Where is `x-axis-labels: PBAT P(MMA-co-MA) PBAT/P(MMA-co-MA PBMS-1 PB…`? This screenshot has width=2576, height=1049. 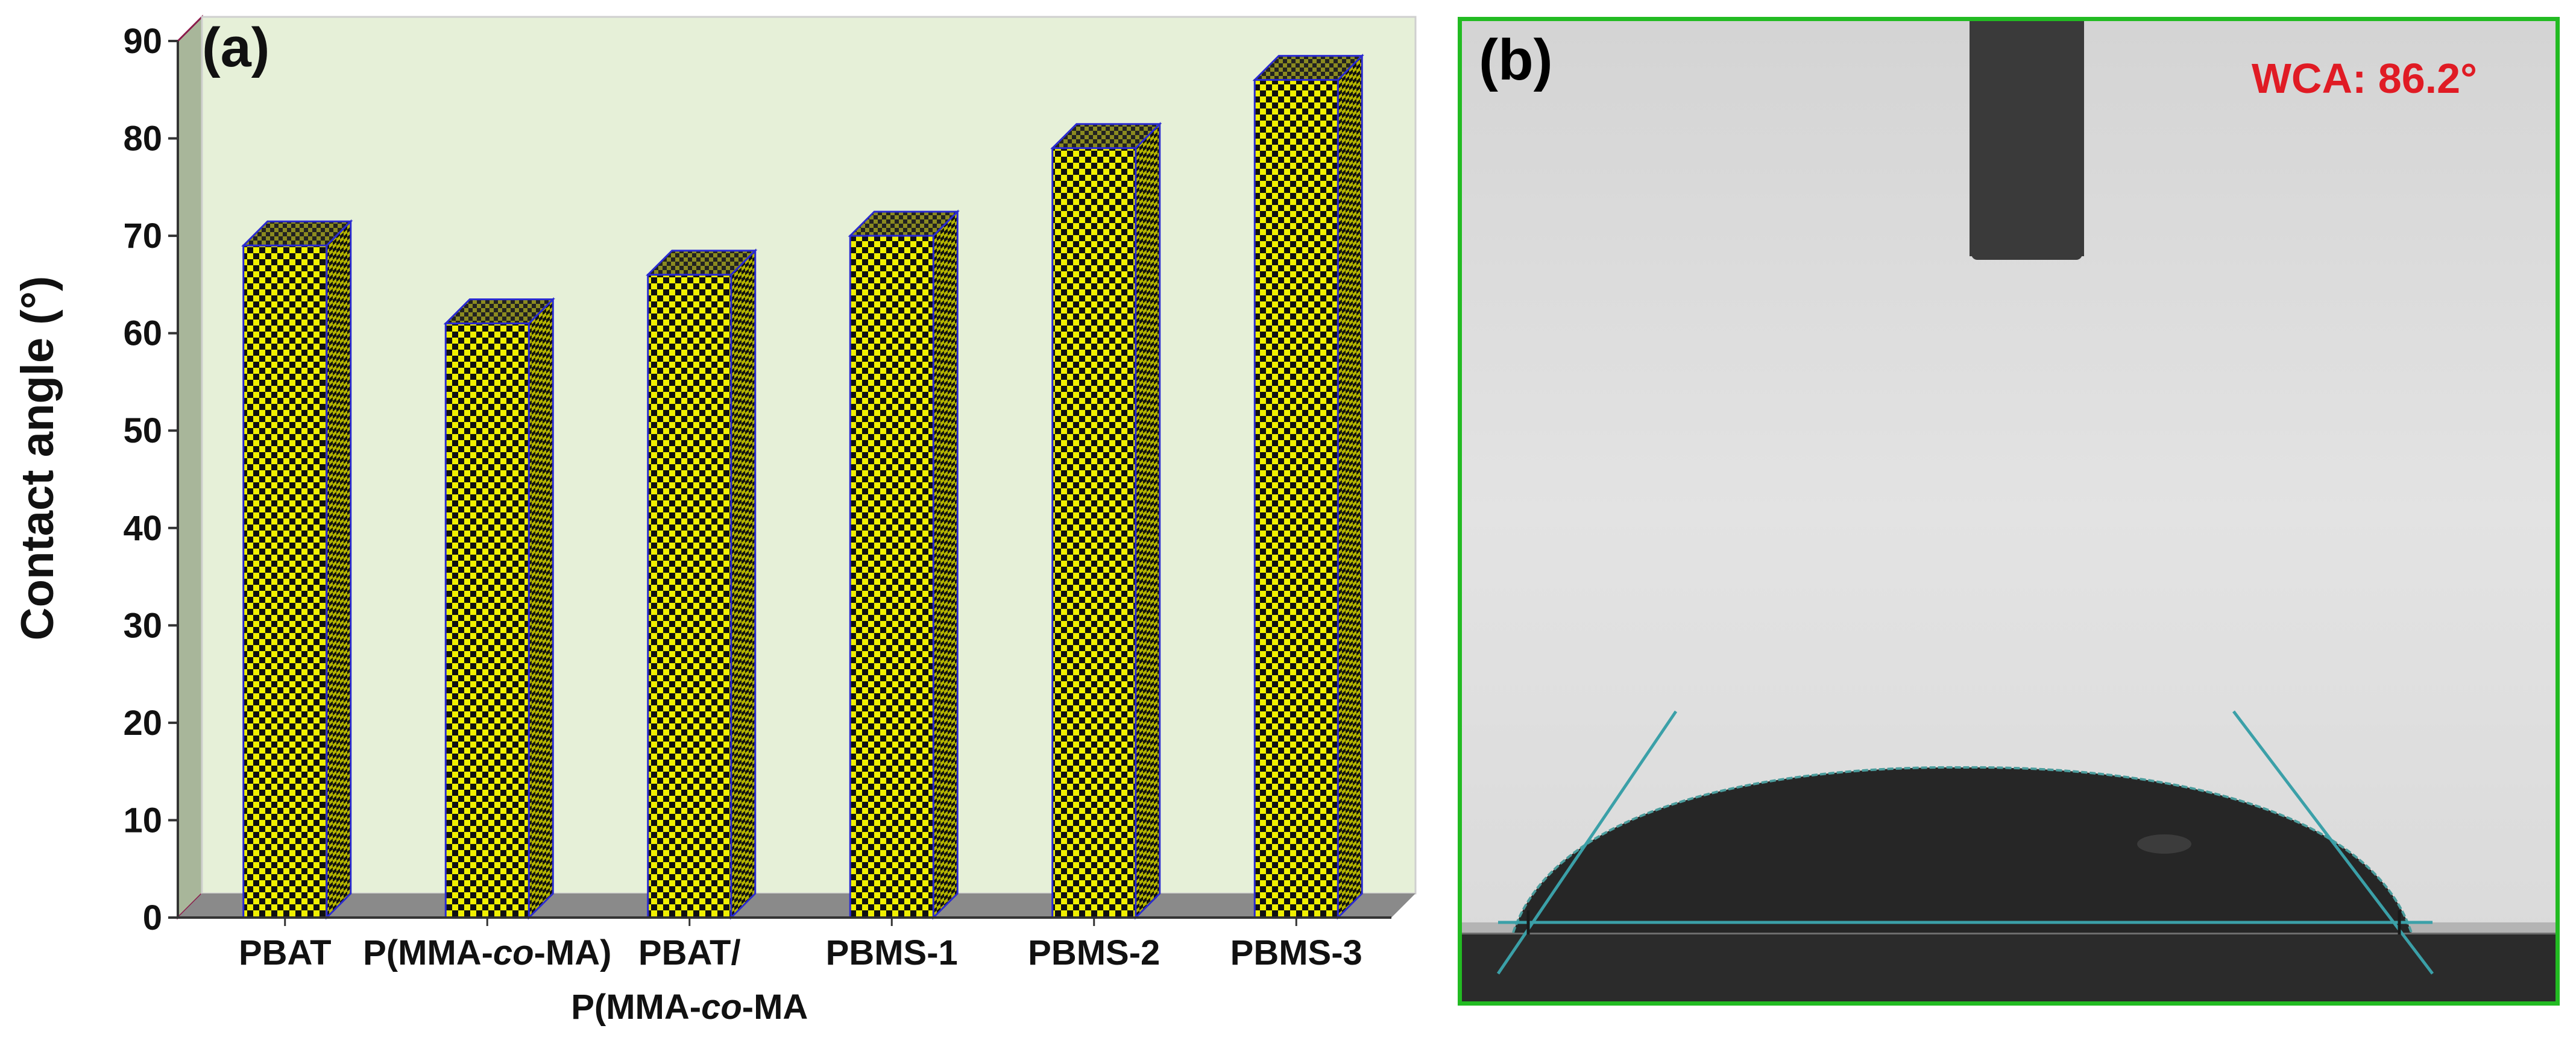 x-axis-labels: PBAT P(MMA-co-MA) PBAT/P(MMA-co-MA PBMS-1 PB… is located at coordinates (800, 980).